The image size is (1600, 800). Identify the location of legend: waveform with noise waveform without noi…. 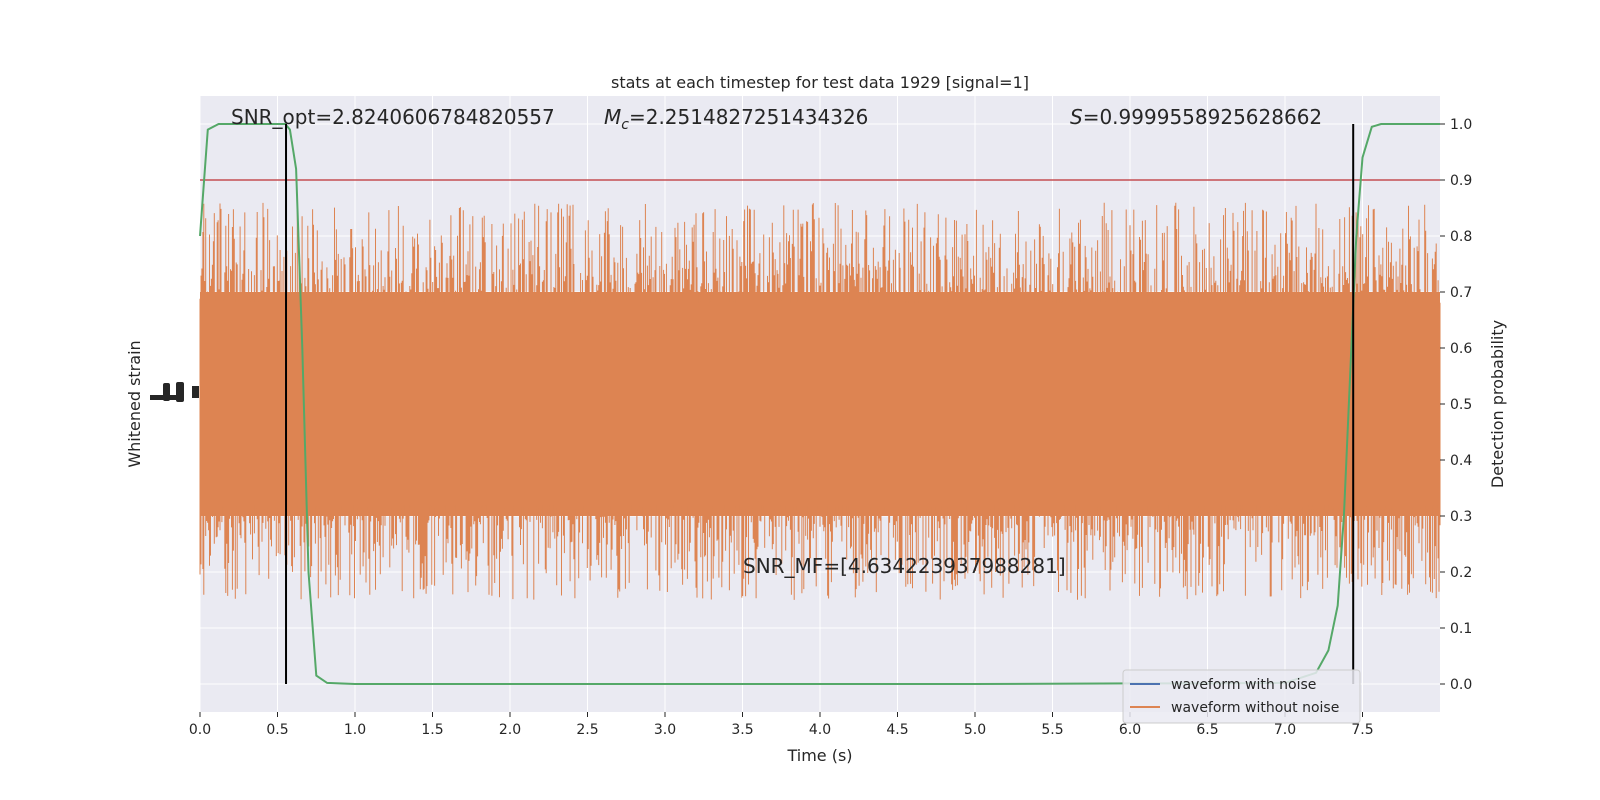
(1241, 696).